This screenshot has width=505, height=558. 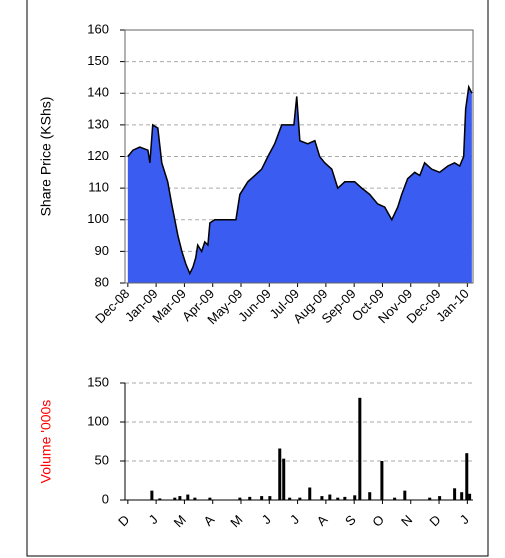 What do you see at coordinates (46, 442) in the screenshot?
I see `y-axis-label: Volume '000s` at bounding box center [46, 442].